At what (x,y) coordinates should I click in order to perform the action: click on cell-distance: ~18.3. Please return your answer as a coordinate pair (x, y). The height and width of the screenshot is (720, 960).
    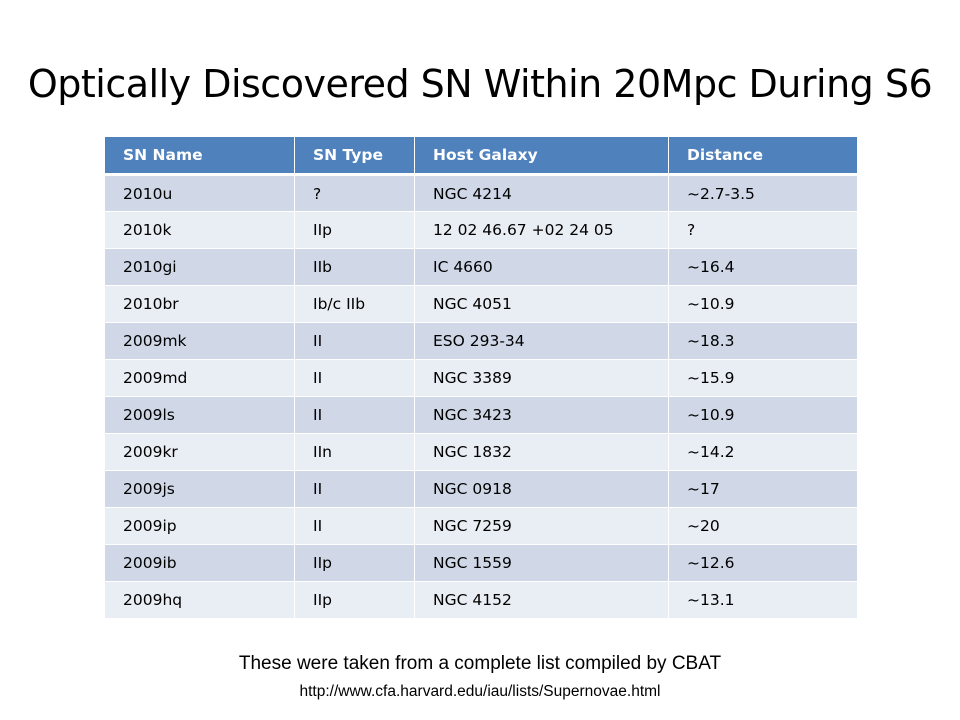
    Looking at the image, I should click on (763, 341).